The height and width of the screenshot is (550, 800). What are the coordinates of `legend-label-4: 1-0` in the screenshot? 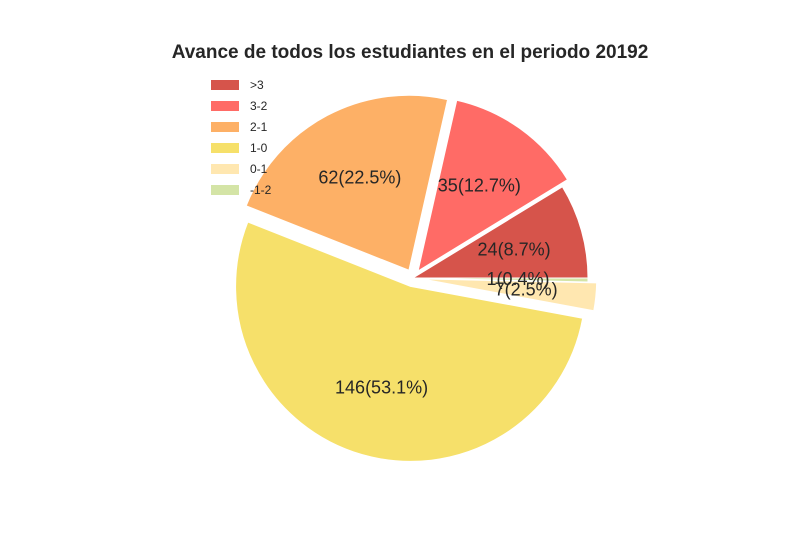 It's located at (259, 148).